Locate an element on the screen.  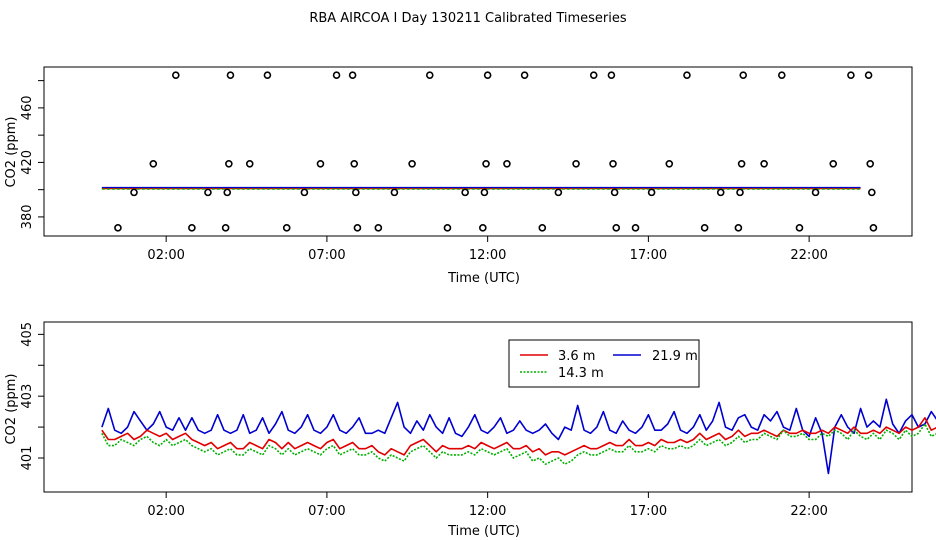
legend: 3.6 m 21.9 m 14.3 m is located at coordinates (604, 363).